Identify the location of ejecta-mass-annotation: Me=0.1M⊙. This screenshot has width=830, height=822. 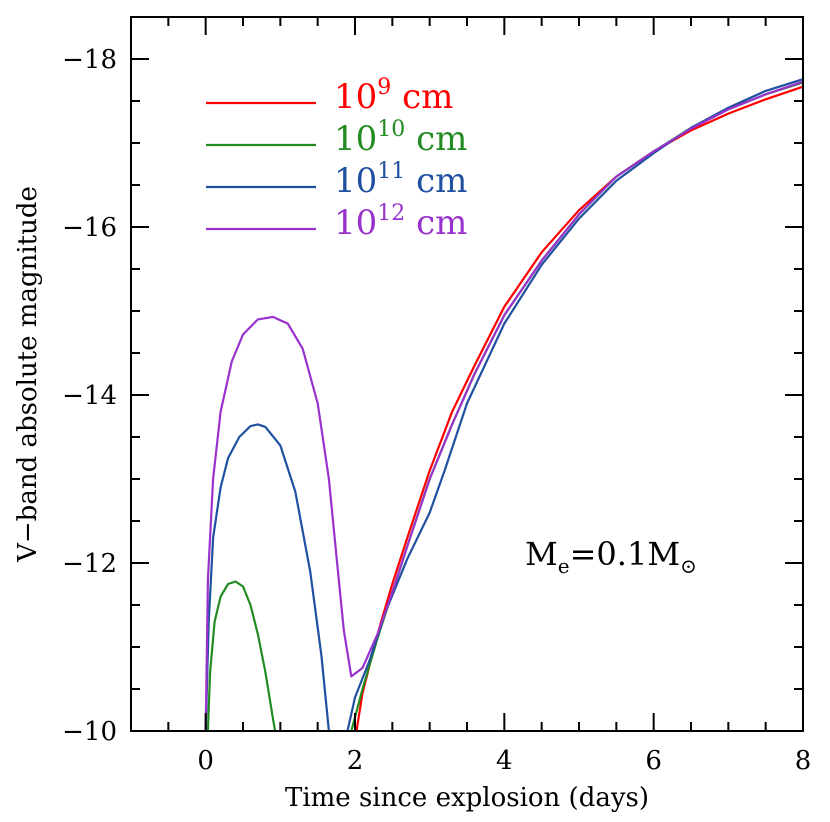
(611, 556).